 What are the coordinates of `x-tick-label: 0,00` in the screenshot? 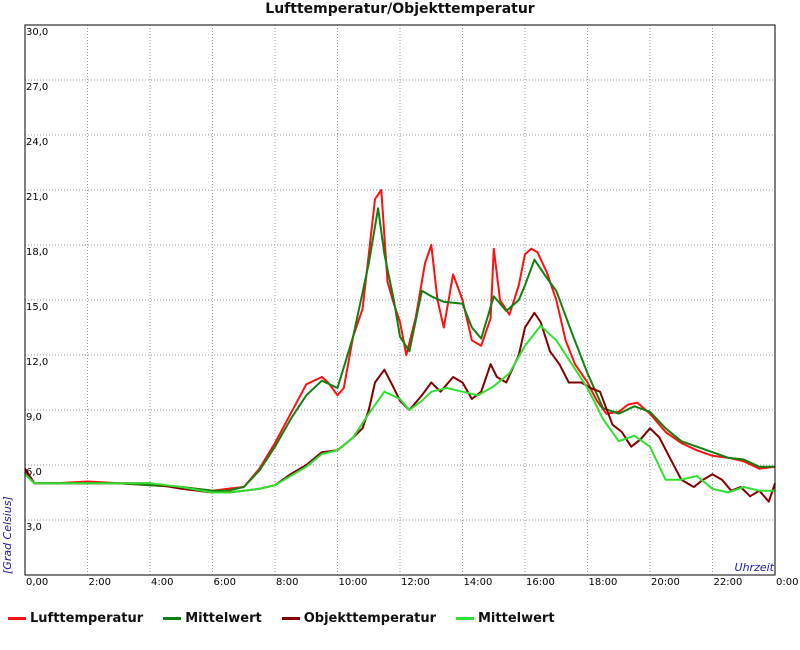 It's located at (37, 582).